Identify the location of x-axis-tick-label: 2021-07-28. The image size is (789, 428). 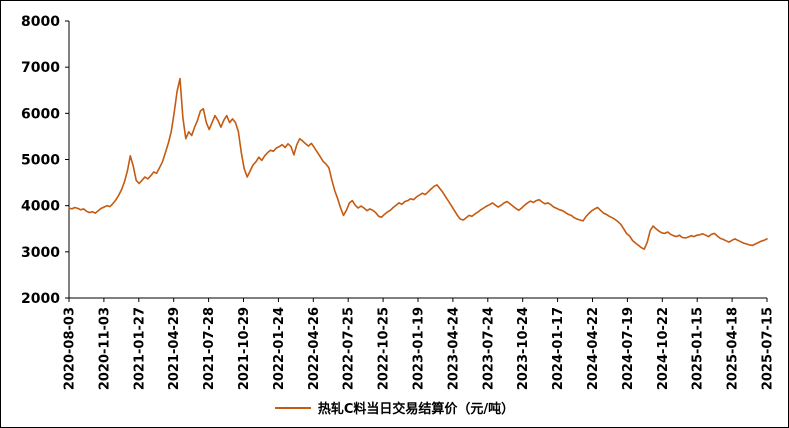
(209, 348).